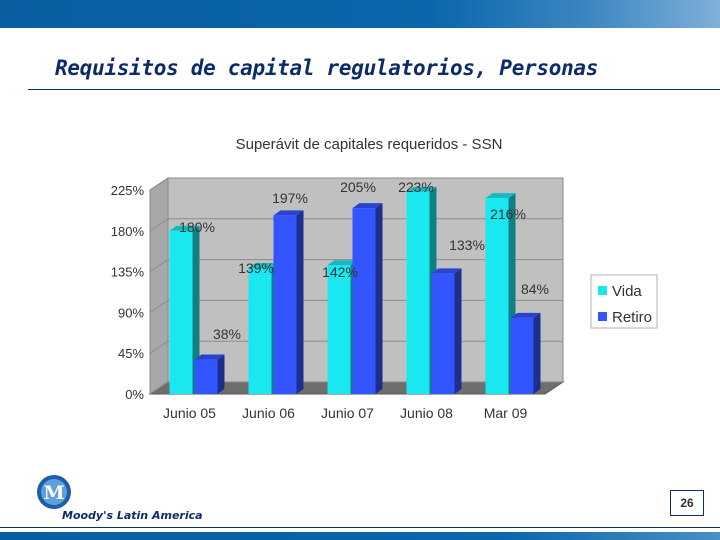 This screenshot has width=720, height=540. I want to click on data-label: 133%, so click(467, 245).